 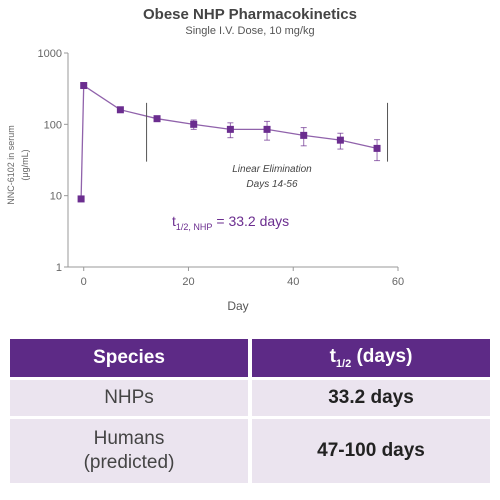 I want to click on halflife-subscript: 1/2, NHP, so click(x=194, y=227).